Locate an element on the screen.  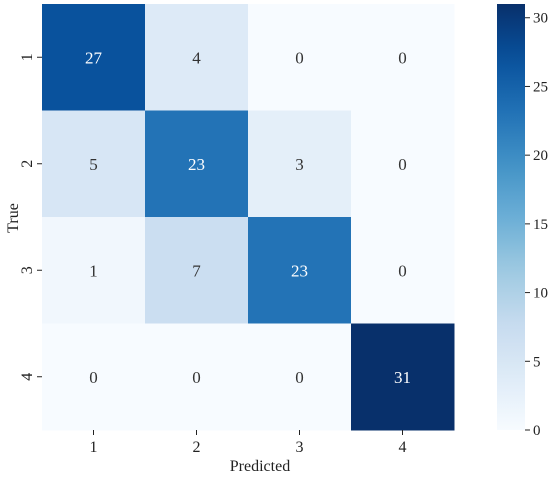
colorbar-ticks: 0 5 10 15 20 25 30 is located at coordinates (536, 225).